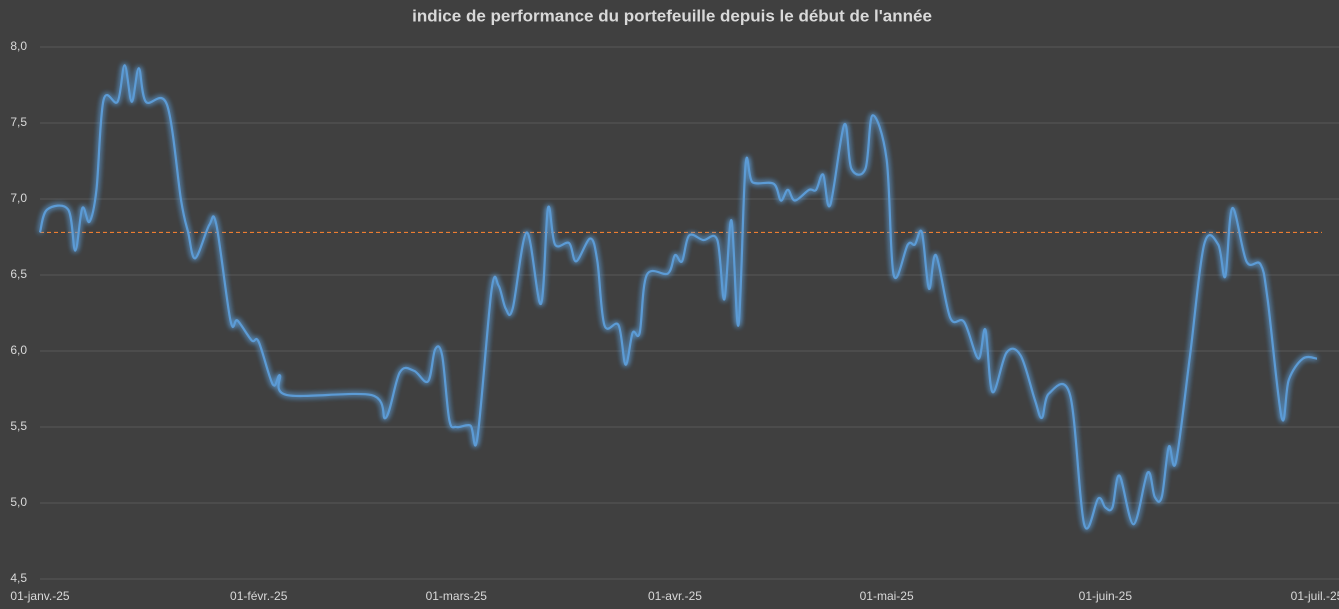  I want to click on x-tick-label: 01-mars-25, so click(457, 596).